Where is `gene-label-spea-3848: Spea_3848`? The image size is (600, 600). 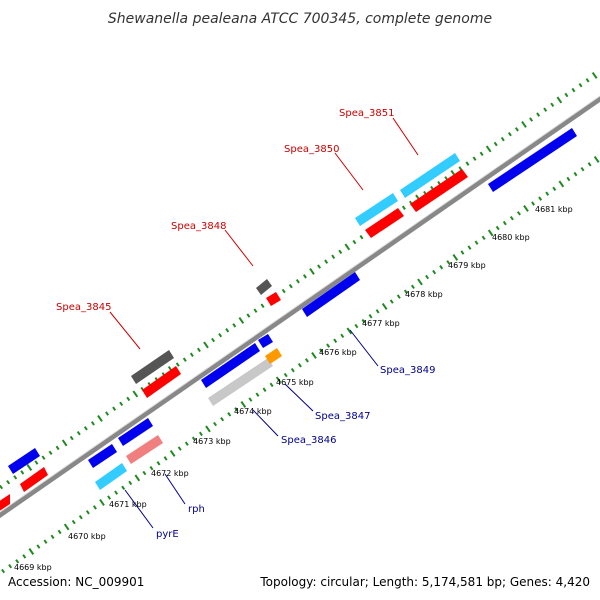 gene-label-spea-3848: Spea_3848 is located at coordinates (198, 226).